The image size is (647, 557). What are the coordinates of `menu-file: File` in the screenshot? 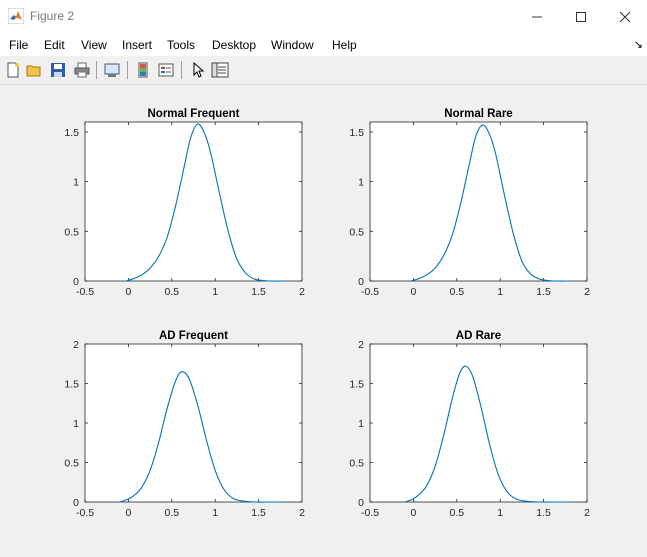 It's located at (19, 45).